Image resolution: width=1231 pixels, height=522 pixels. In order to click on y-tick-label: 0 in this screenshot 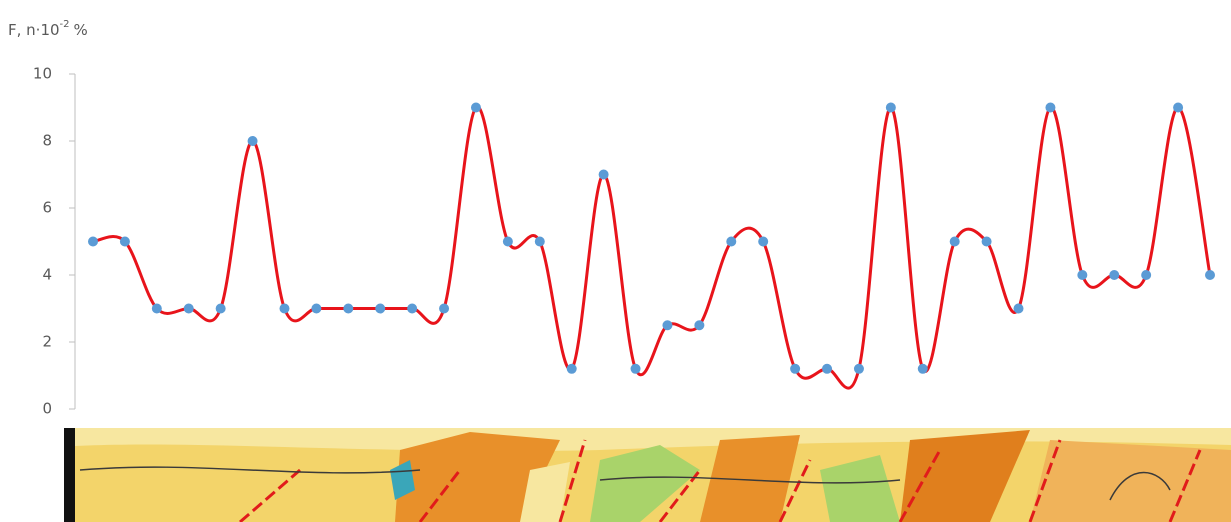, I will do `click(47, 409)`.